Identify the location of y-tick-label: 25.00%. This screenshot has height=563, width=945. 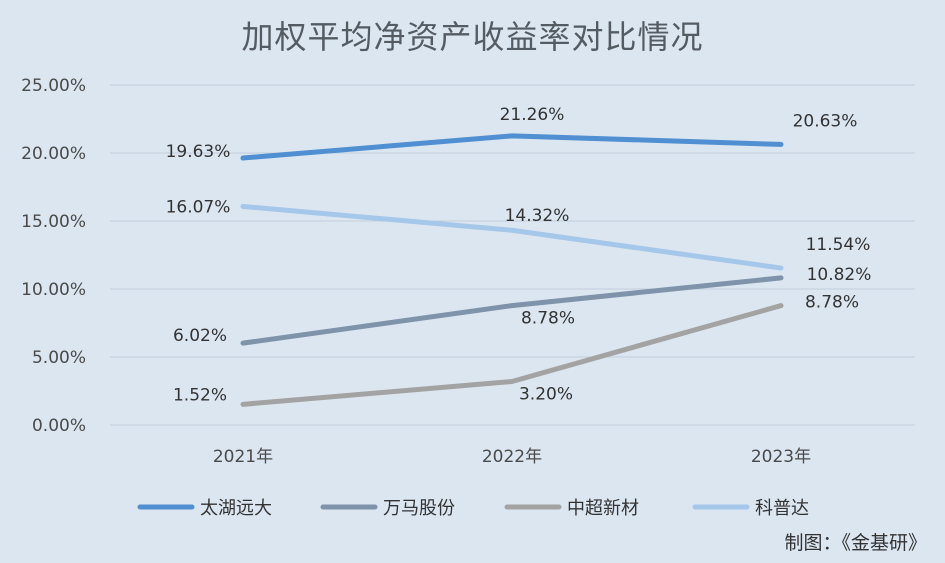
(53, 86).